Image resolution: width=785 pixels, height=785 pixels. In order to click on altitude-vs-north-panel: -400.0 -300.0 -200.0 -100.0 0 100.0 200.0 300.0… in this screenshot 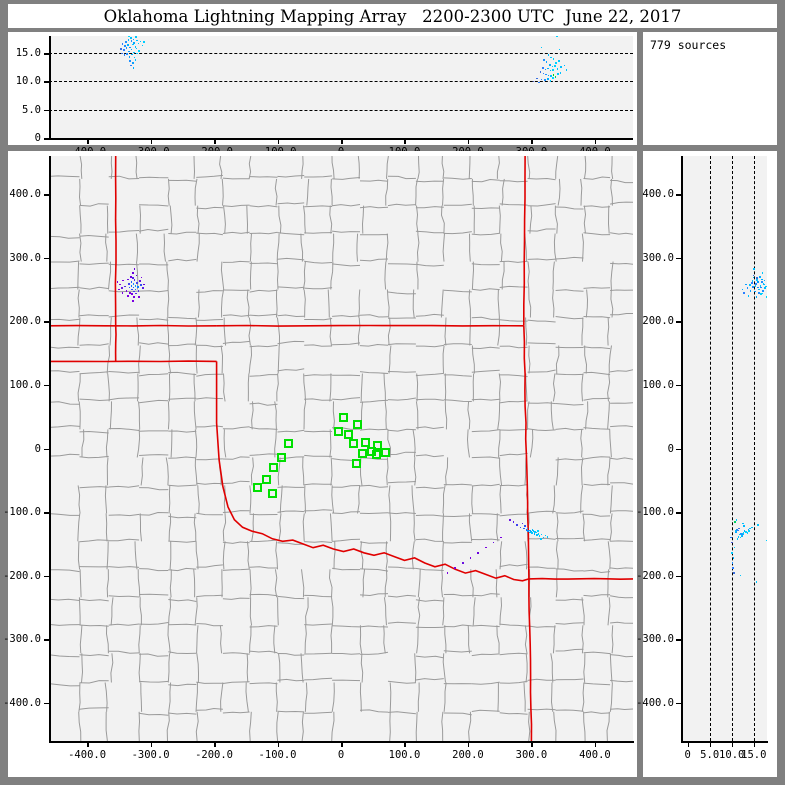, I will do `click(706, 464)`.